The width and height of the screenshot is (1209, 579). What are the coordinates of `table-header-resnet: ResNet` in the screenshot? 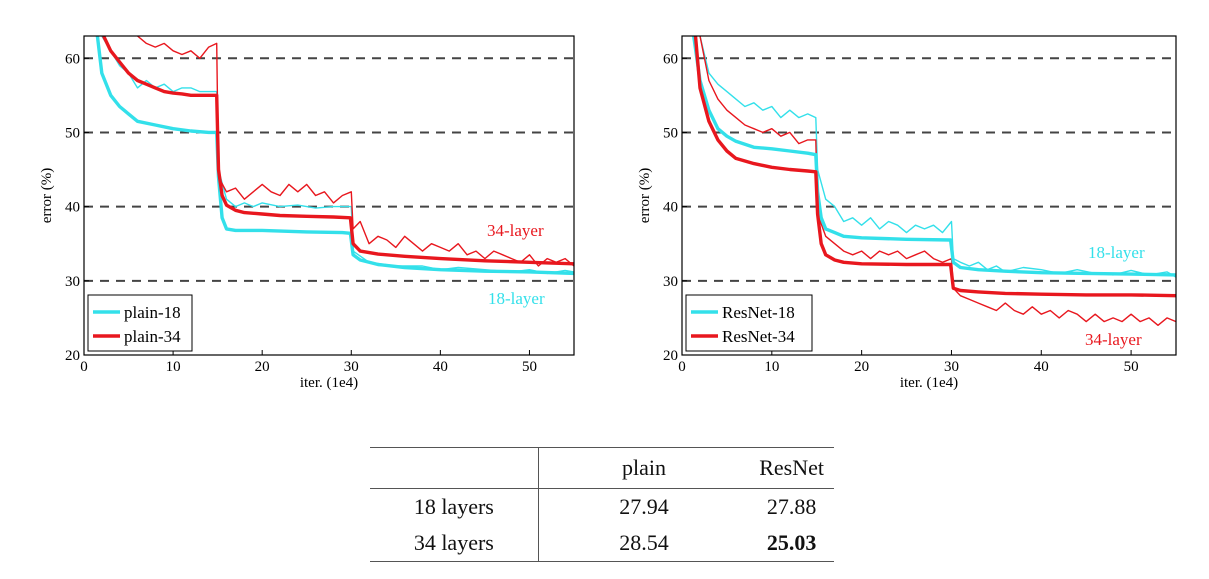 It's located at (791, 468).